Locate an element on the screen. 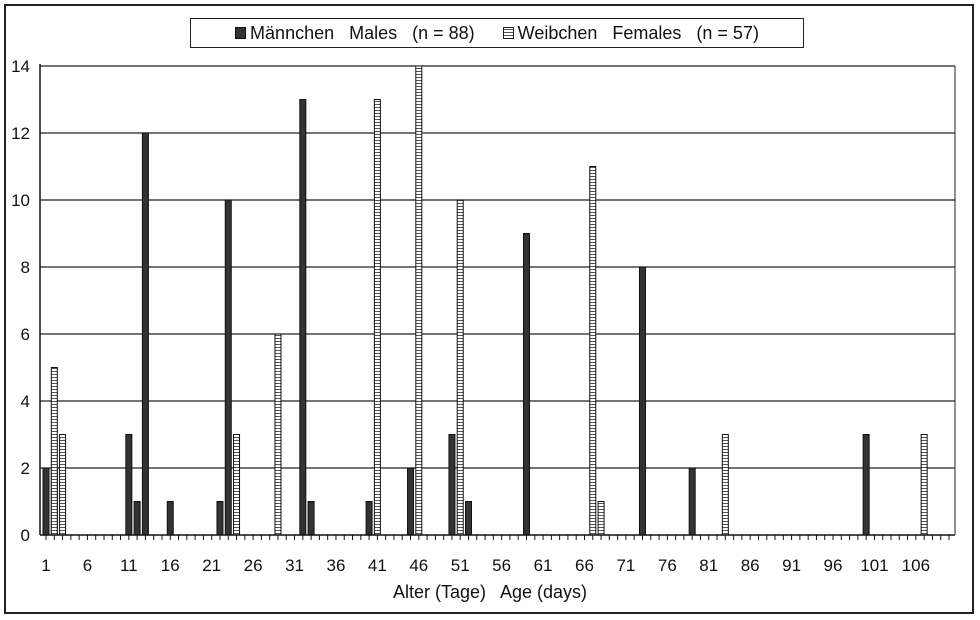 The image size is (980, 620). x-tick-label: 51 is located at coordinates (460, 565).